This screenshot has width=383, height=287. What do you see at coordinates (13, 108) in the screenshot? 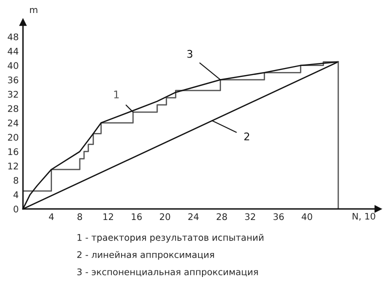
I see `y-tick-label: 28` at bounding box center [13, 108].